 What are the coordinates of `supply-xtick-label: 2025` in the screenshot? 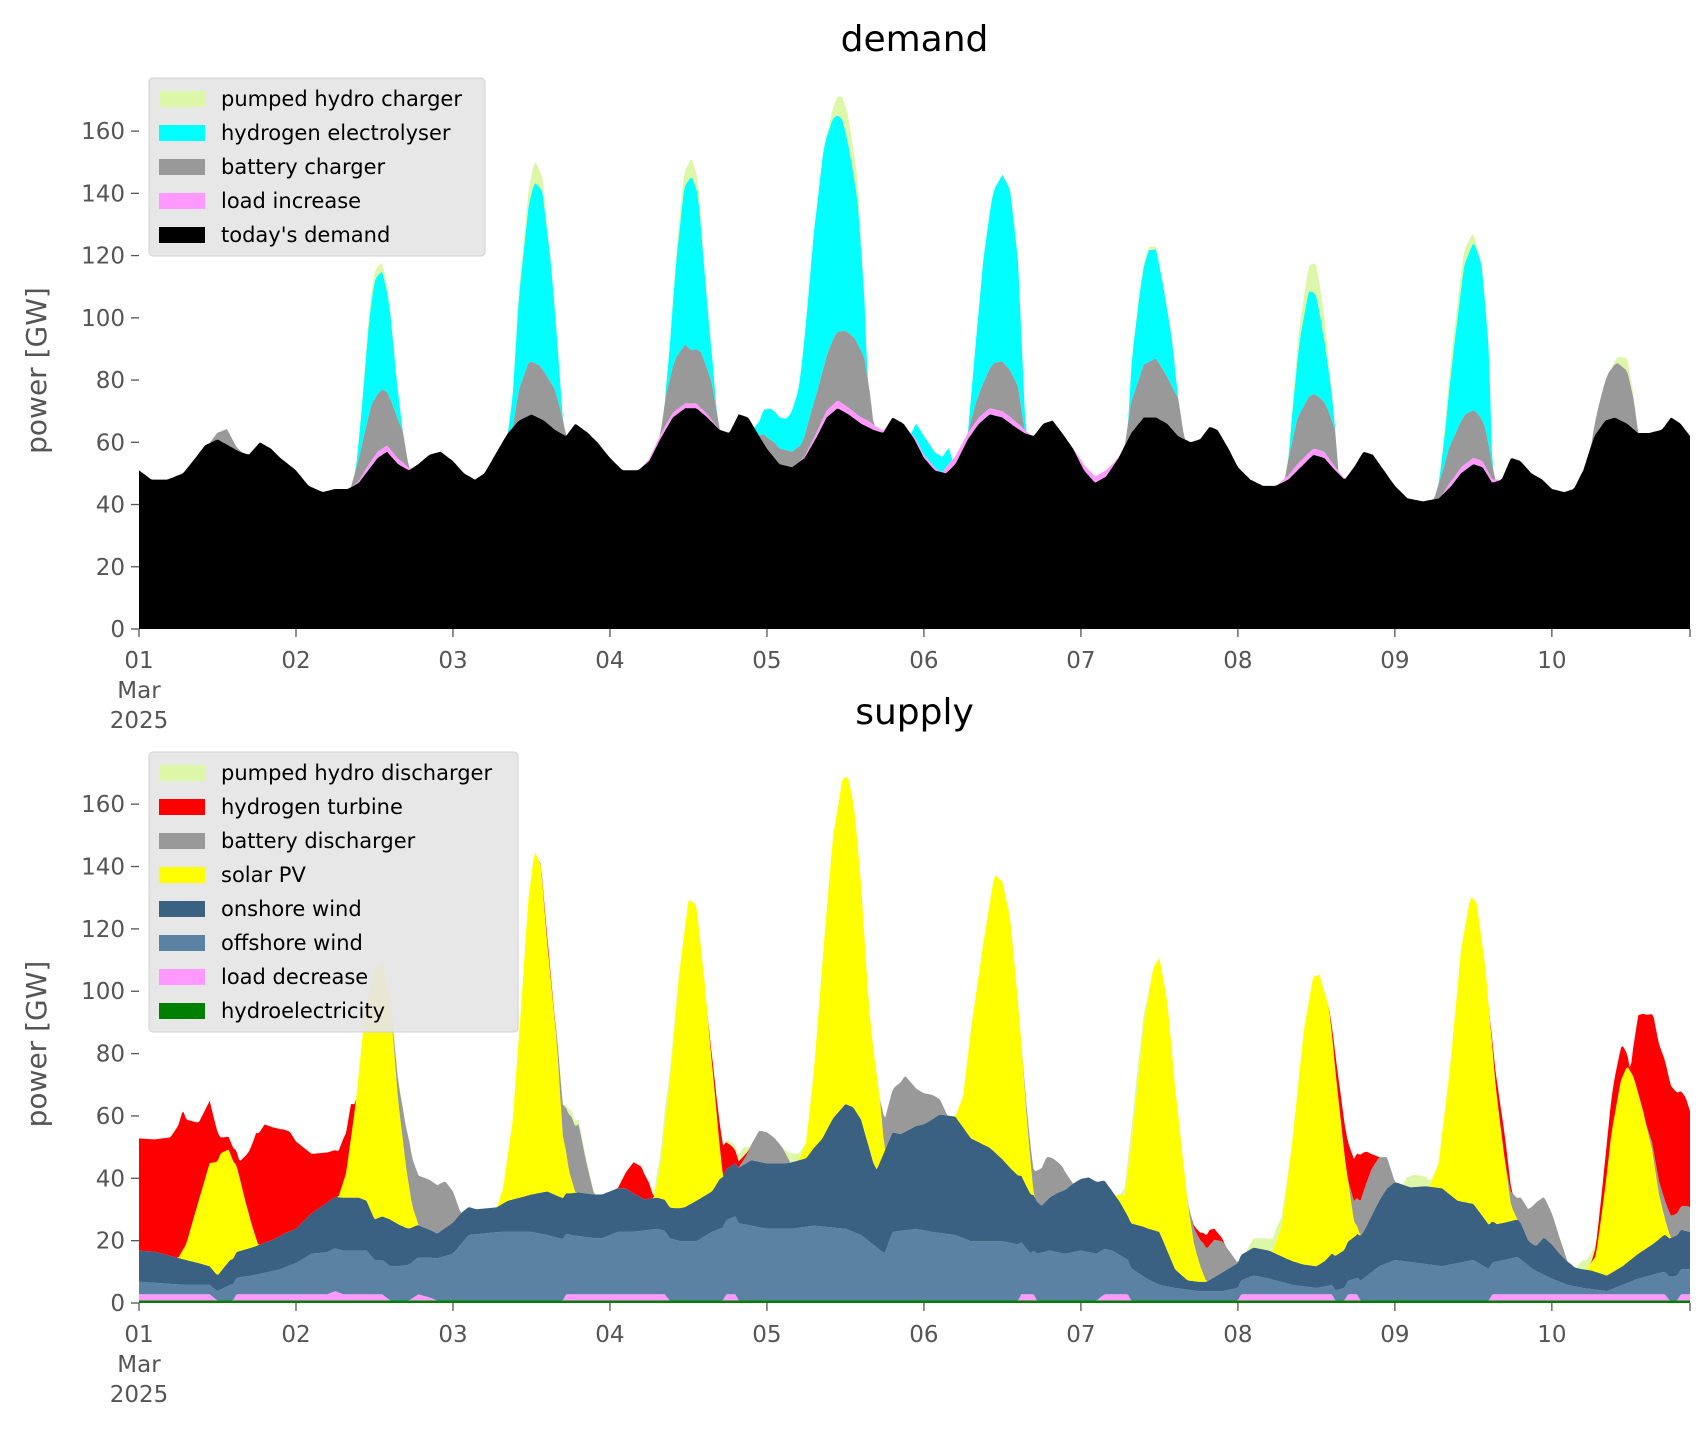 It's located at (139, 1395).